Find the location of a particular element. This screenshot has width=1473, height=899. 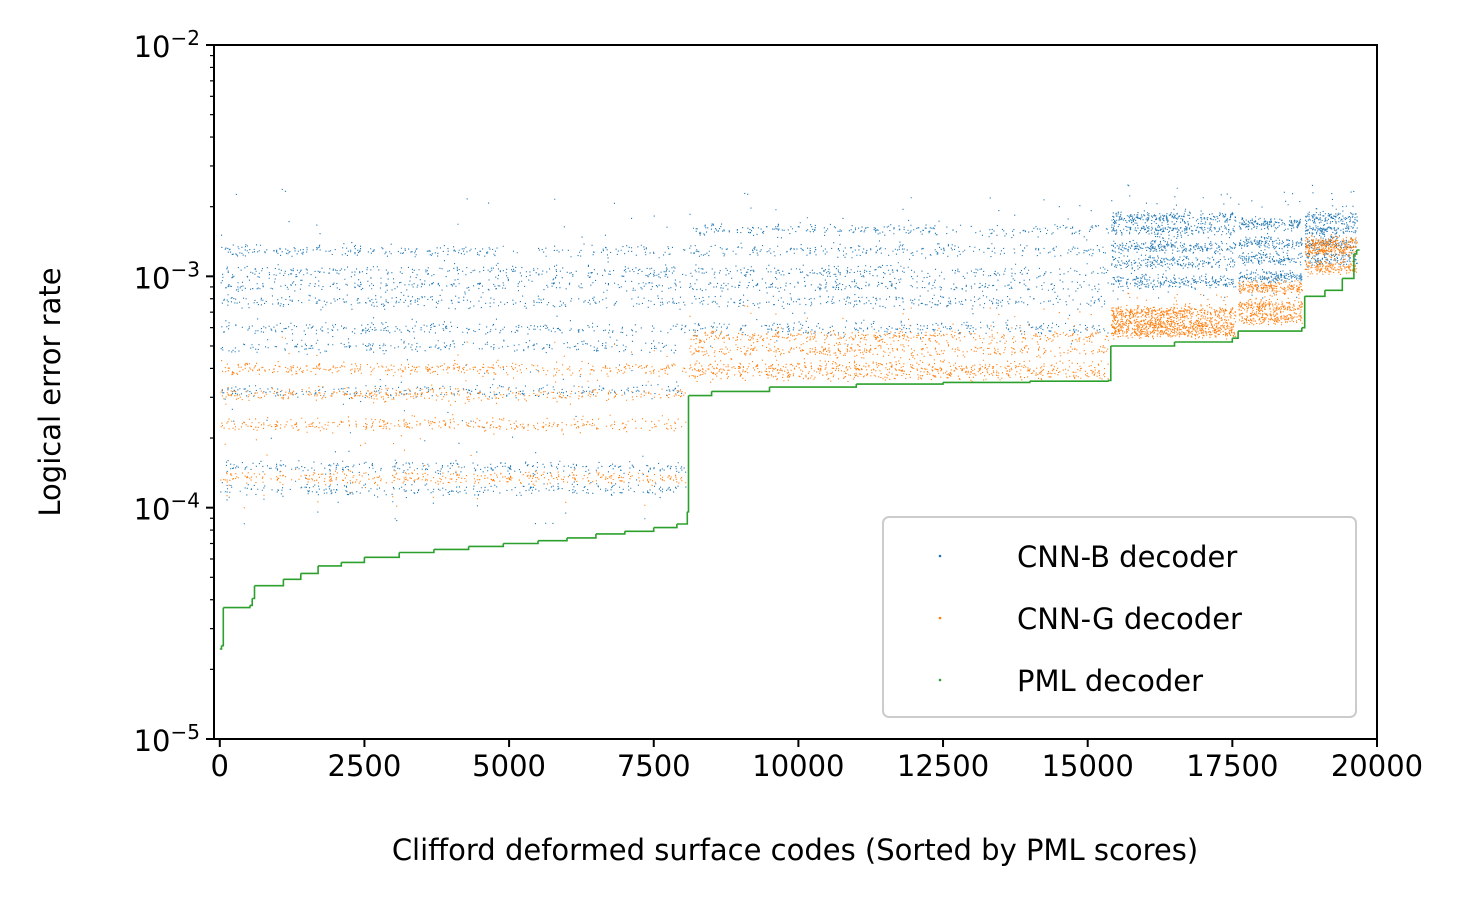

x-tick-label: 10000 is located at coordinates (798, 766).